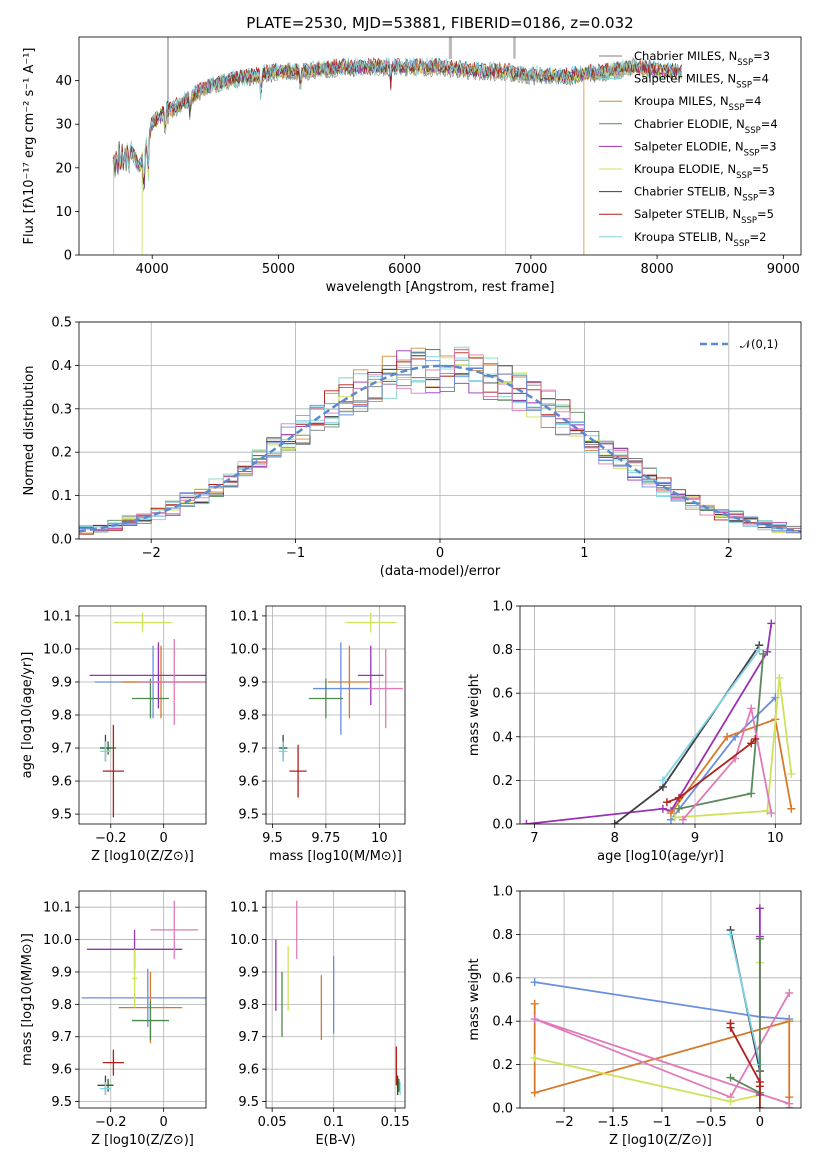  What do you see at coordinates (61, 366) in the screenshot?
I see `residuals-ytick-label: 0.4` at bounding box center [61, 366].